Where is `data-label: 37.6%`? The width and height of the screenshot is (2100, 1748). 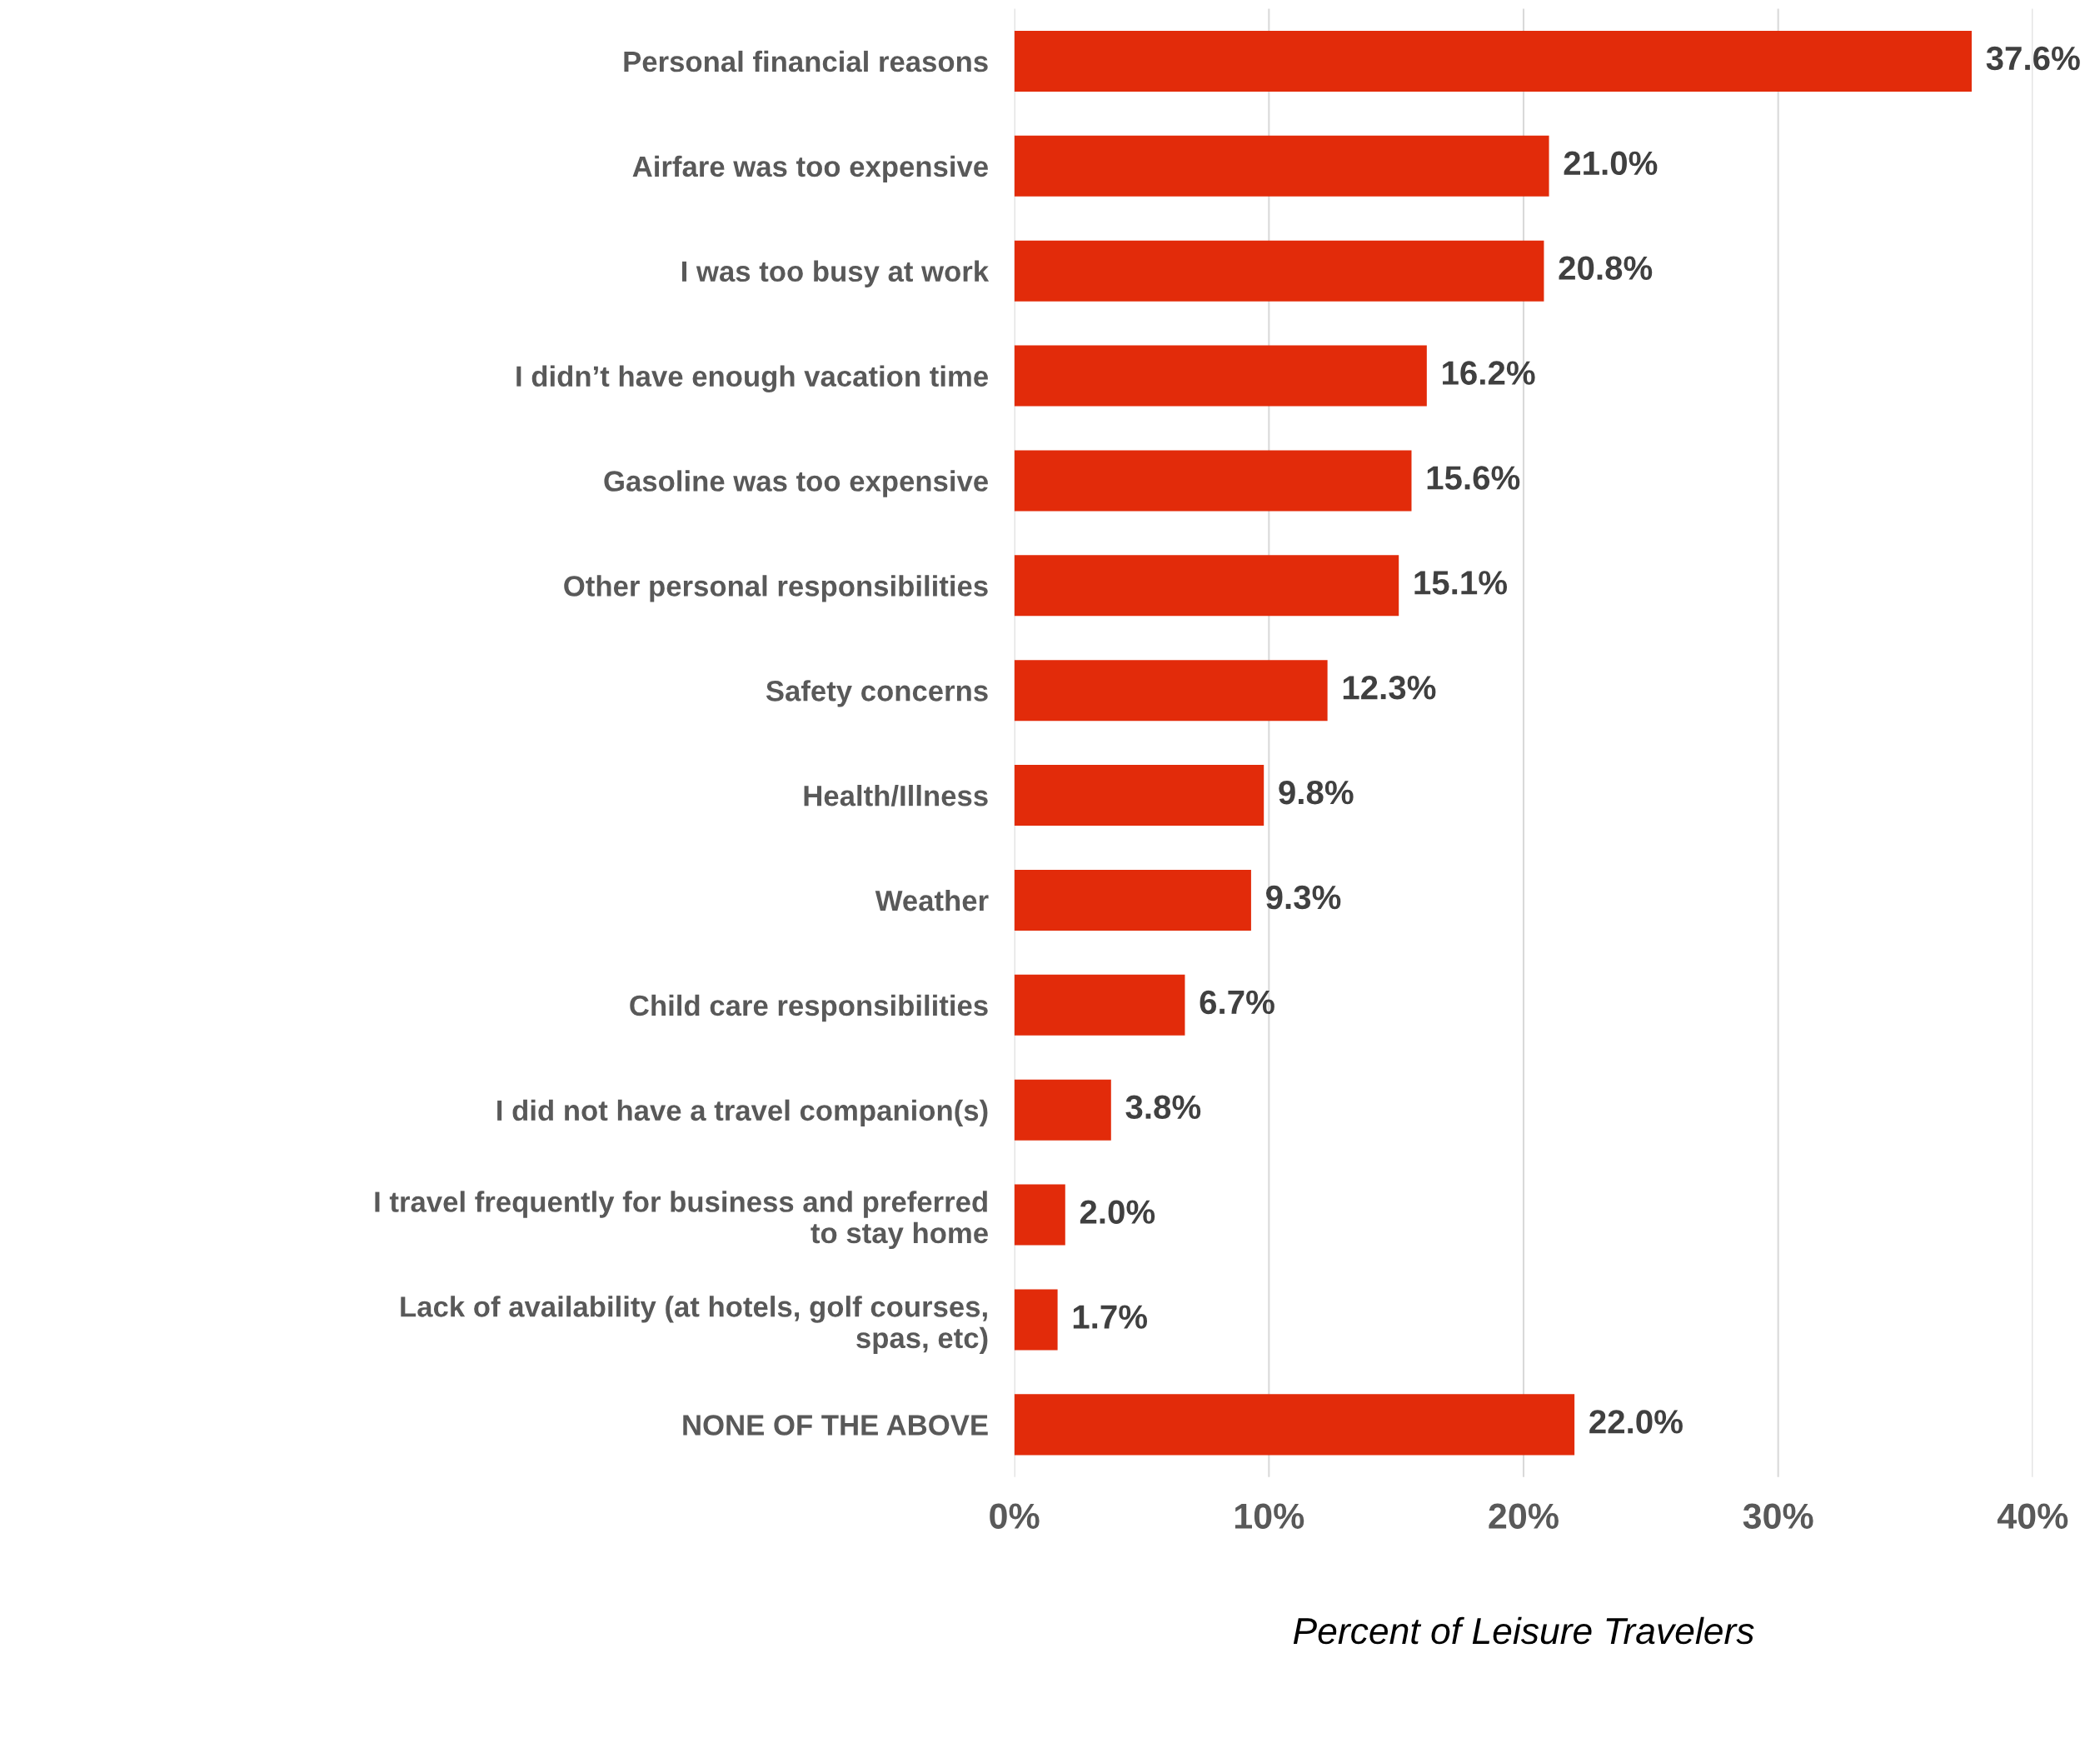
data-label: 37.6% is located at coordinates (2033, 58).